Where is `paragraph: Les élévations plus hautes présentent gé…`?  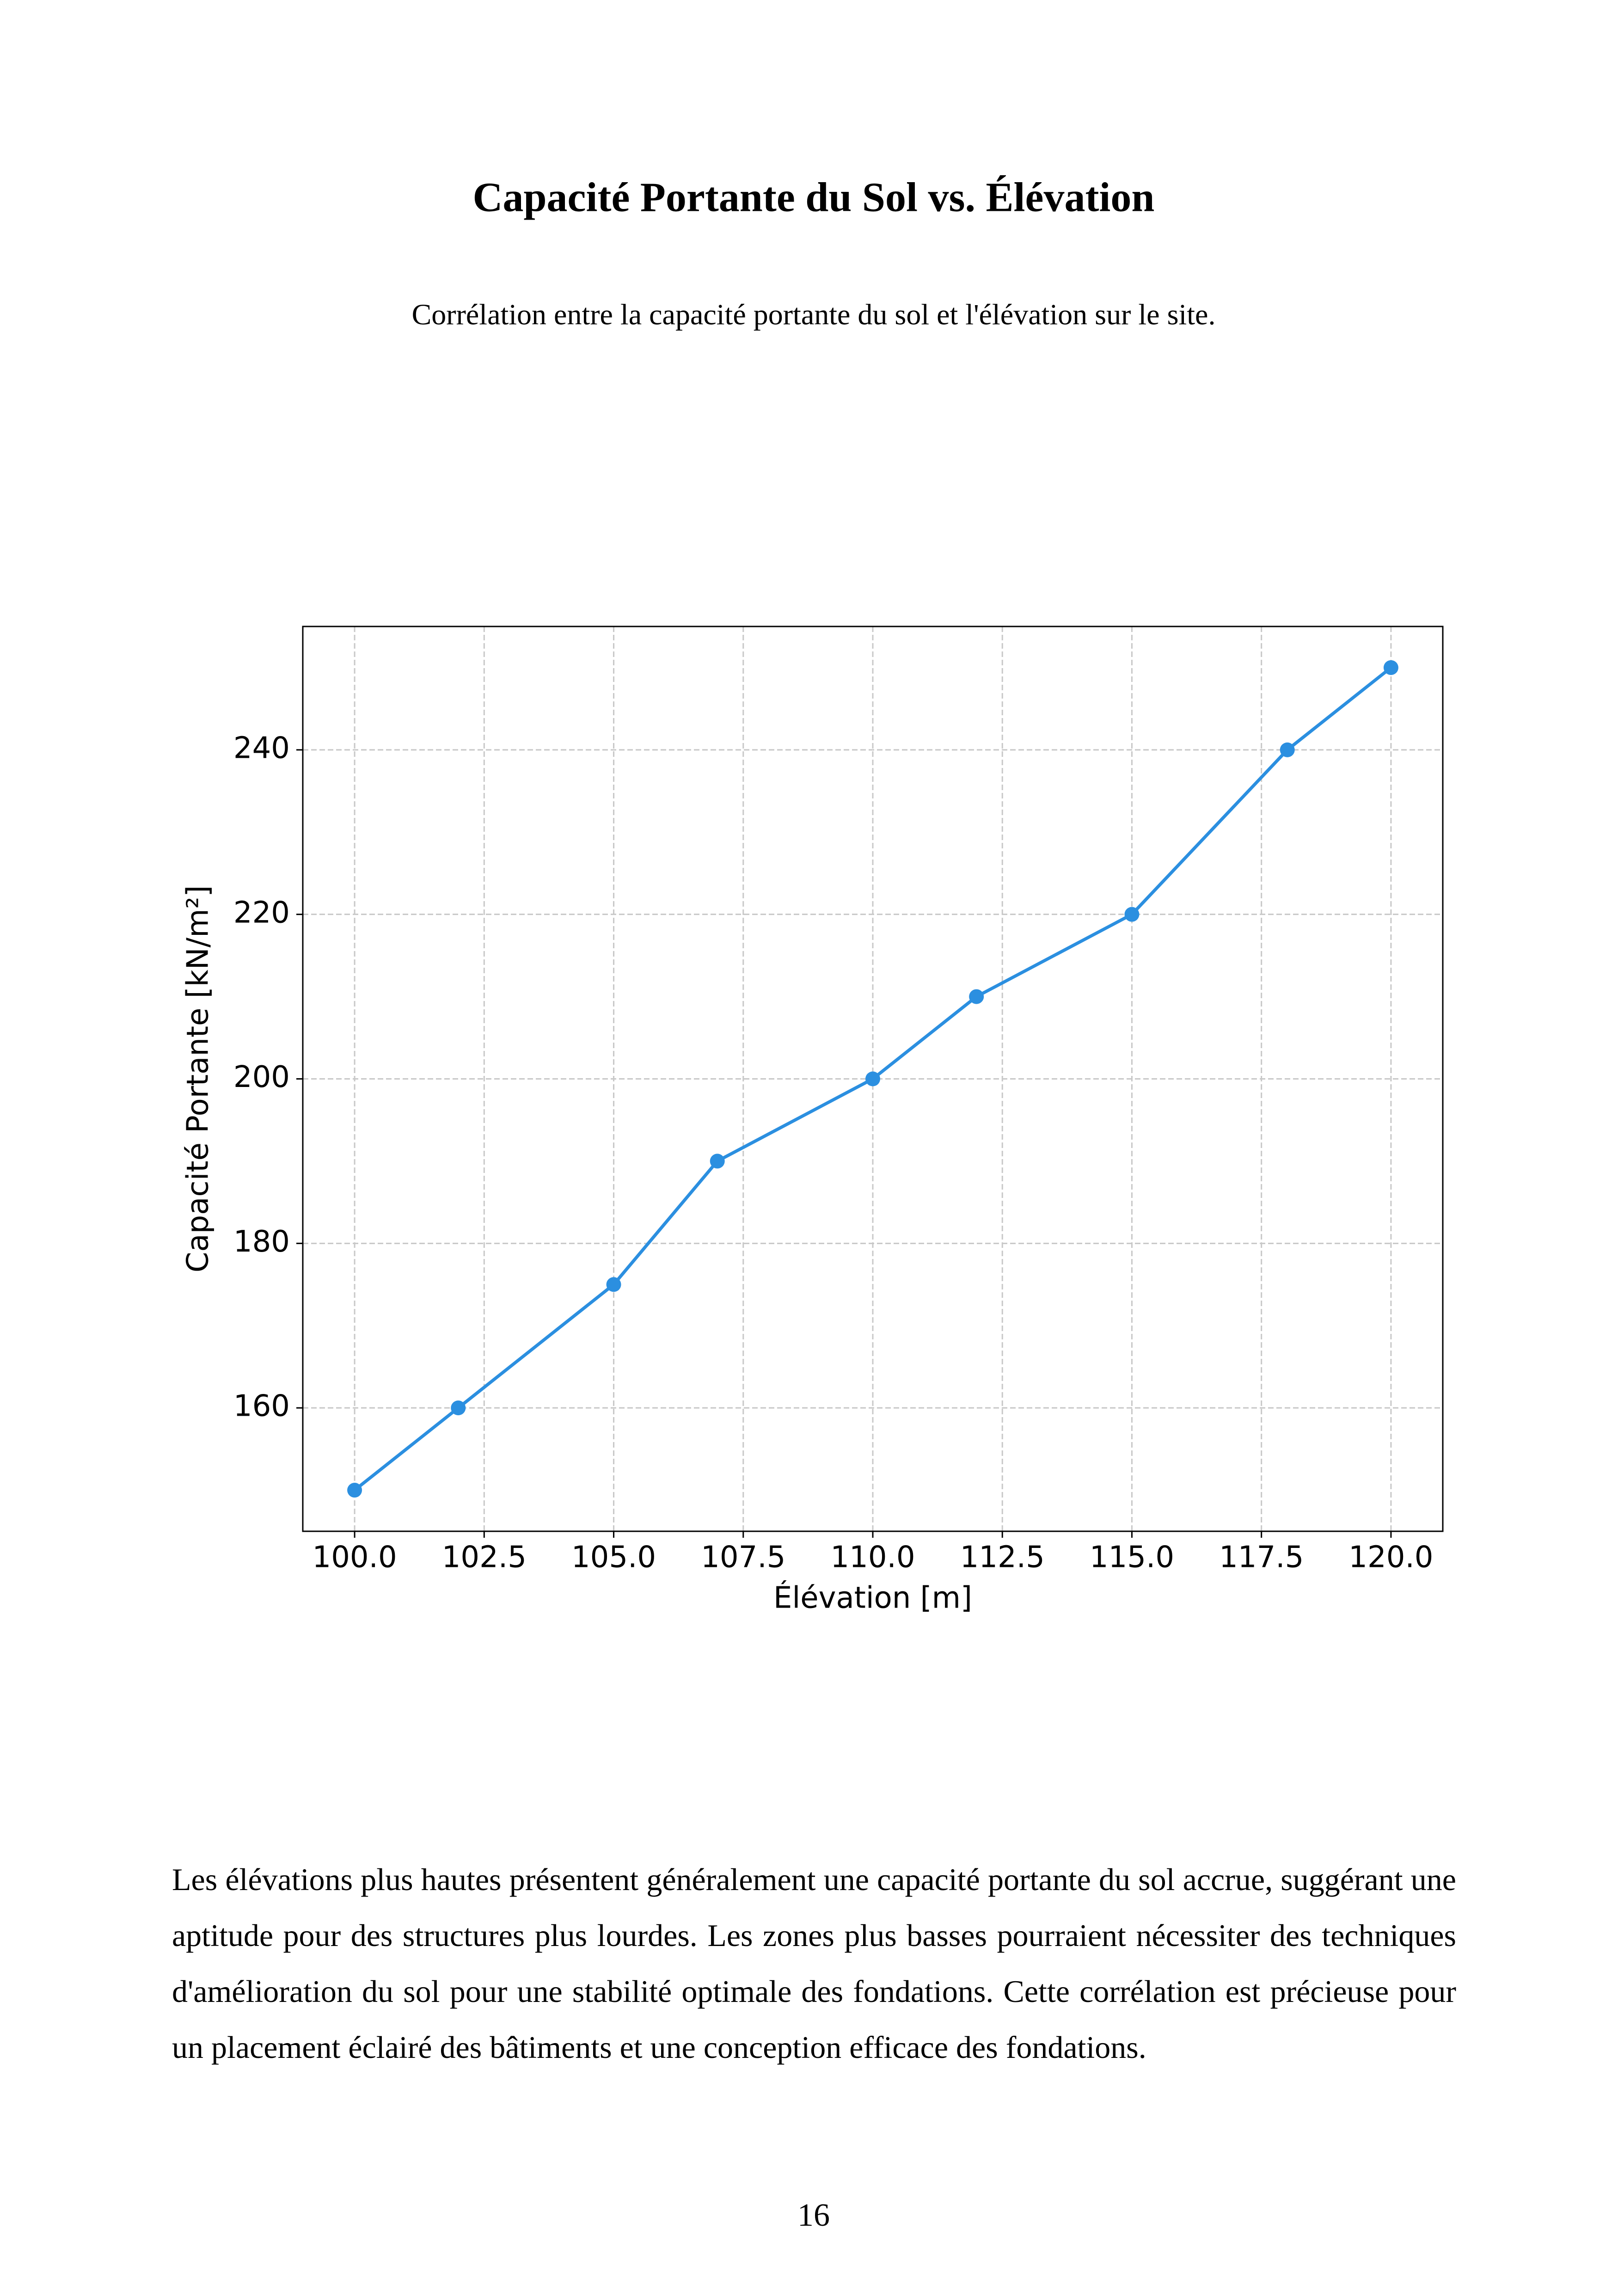 paragraph: Les élévations plus hautes présentent gé… is located at coordinates (814, 1964).